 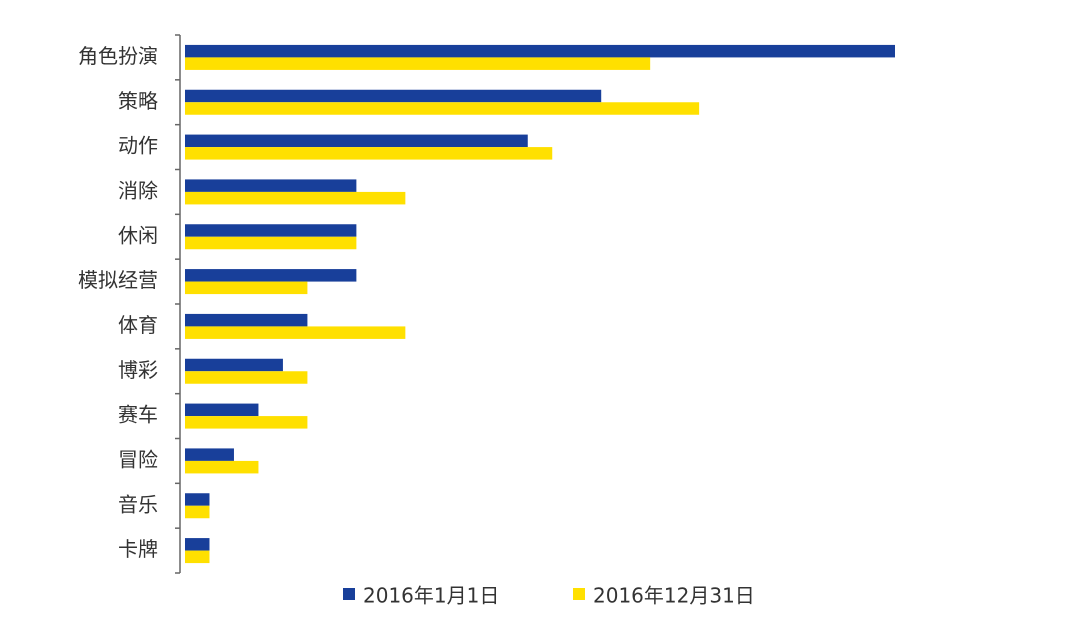 I want to click on y-tick-label: 动作, so click(x=138, y=146).